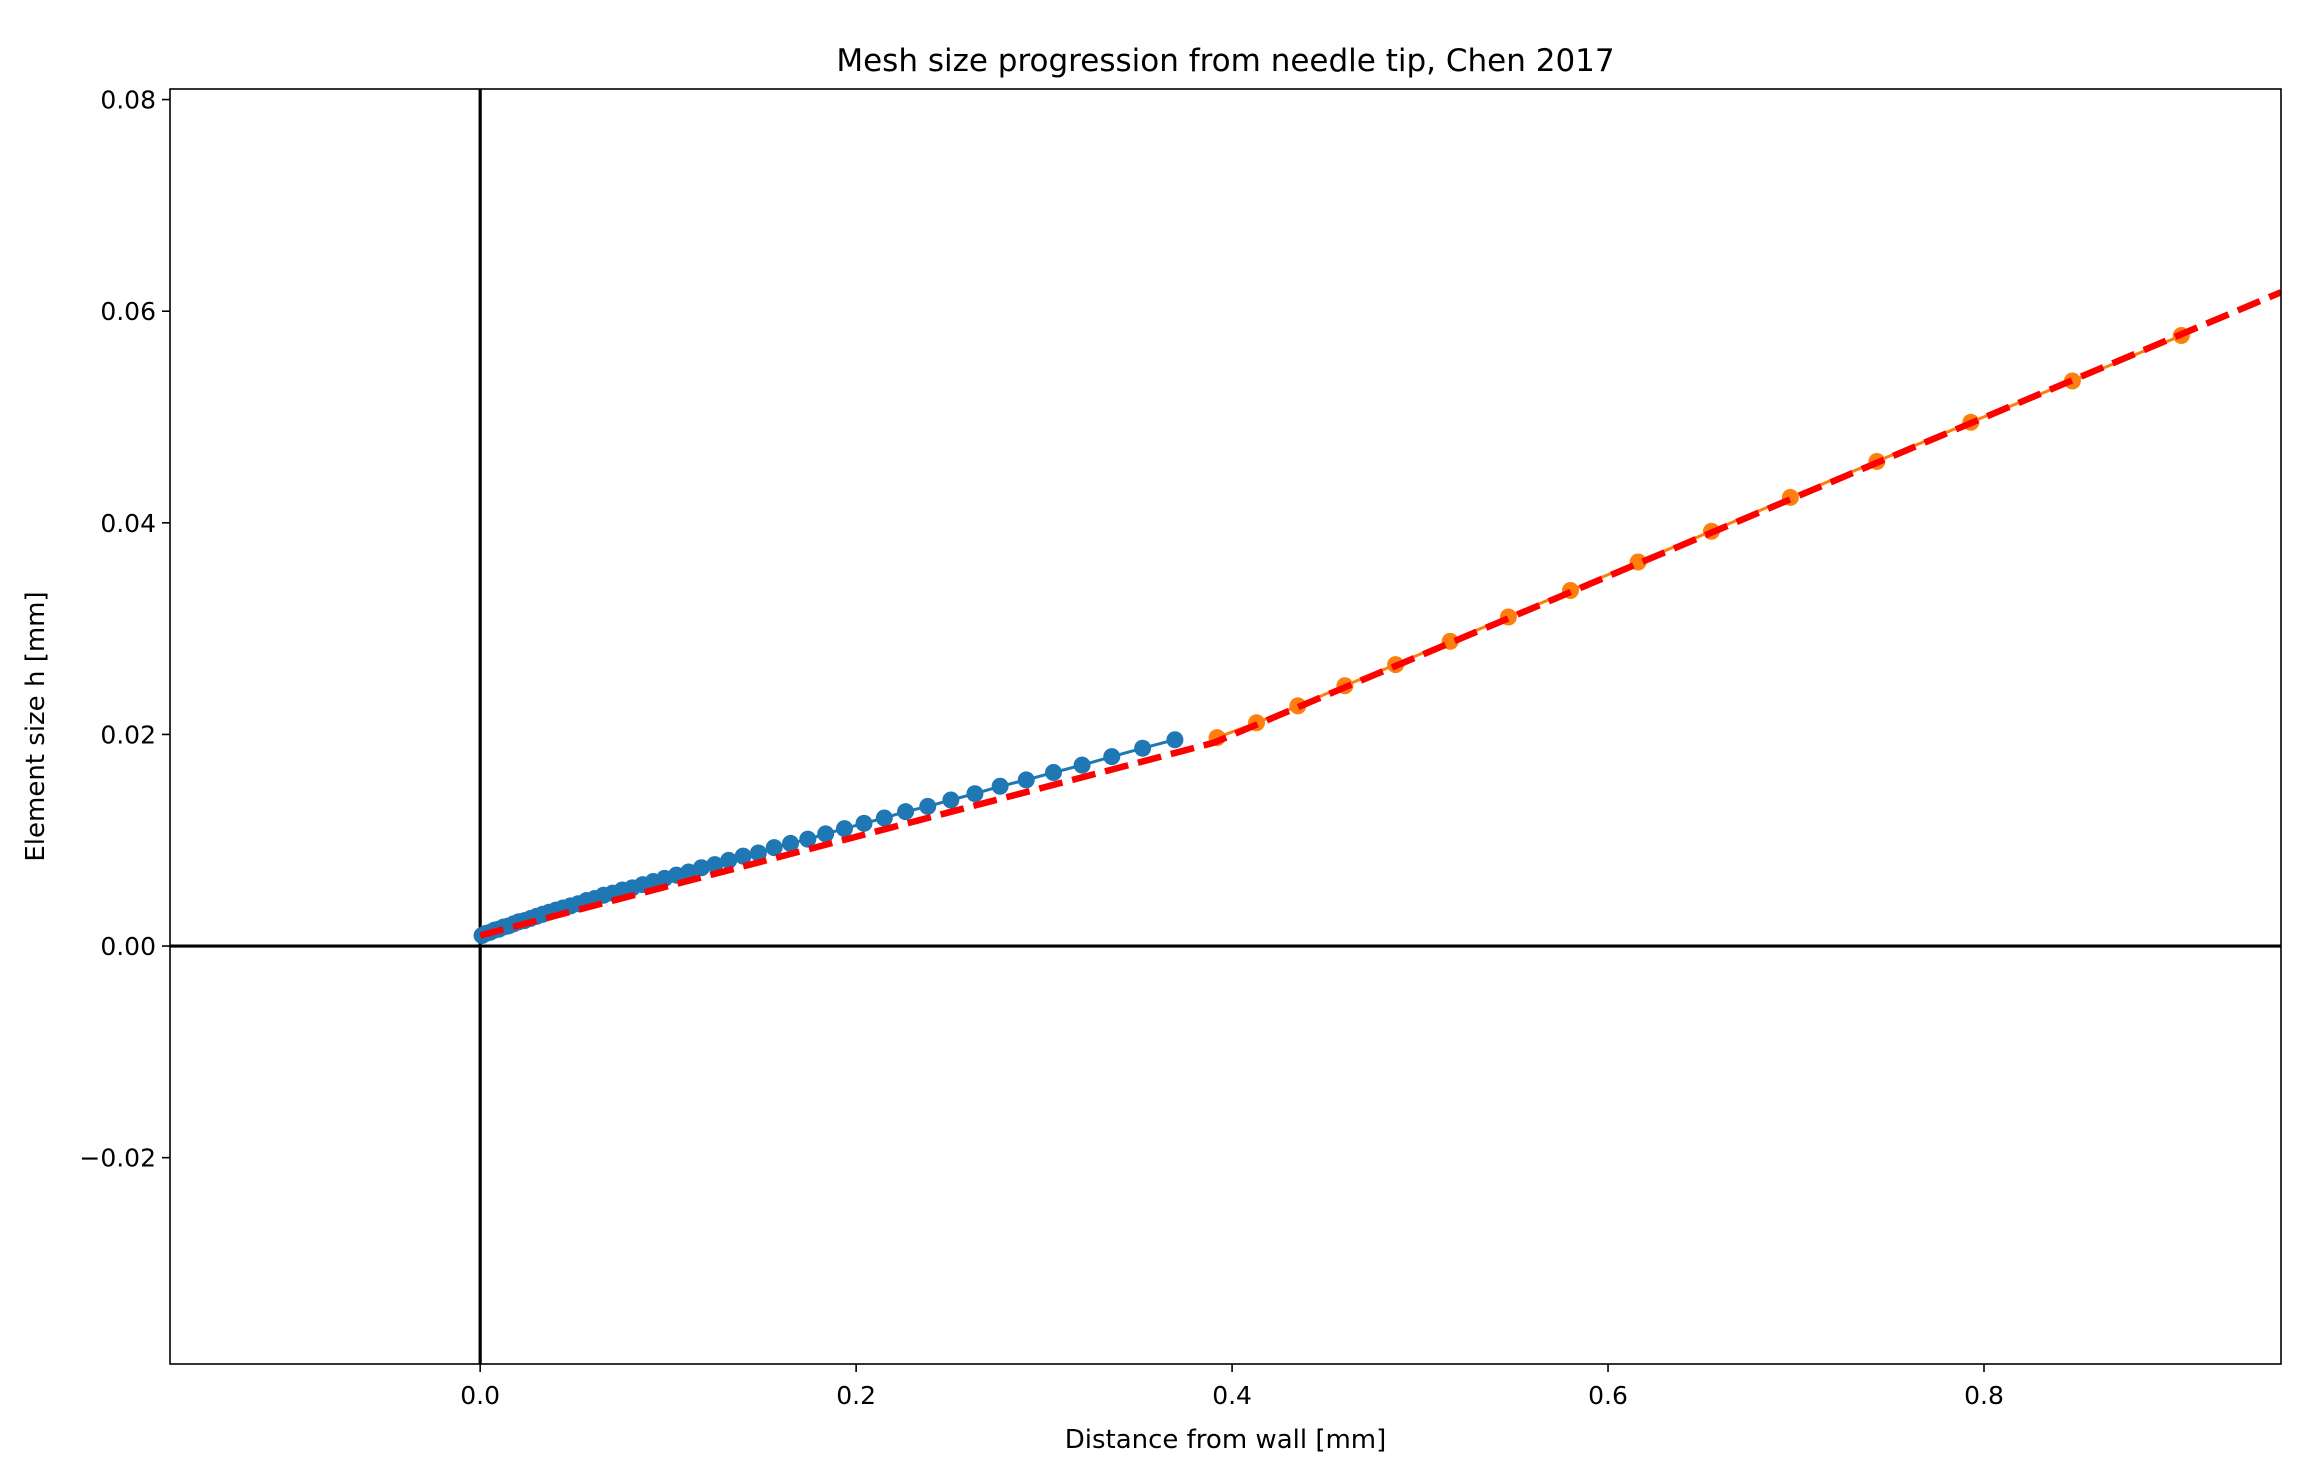 The width and height of the screenshot is (2307, 1461). What do you see at coordinates (856, 1395) in the screenshot?
I see `x-tick-label: 0.2` at bounding box center [856, 1395].